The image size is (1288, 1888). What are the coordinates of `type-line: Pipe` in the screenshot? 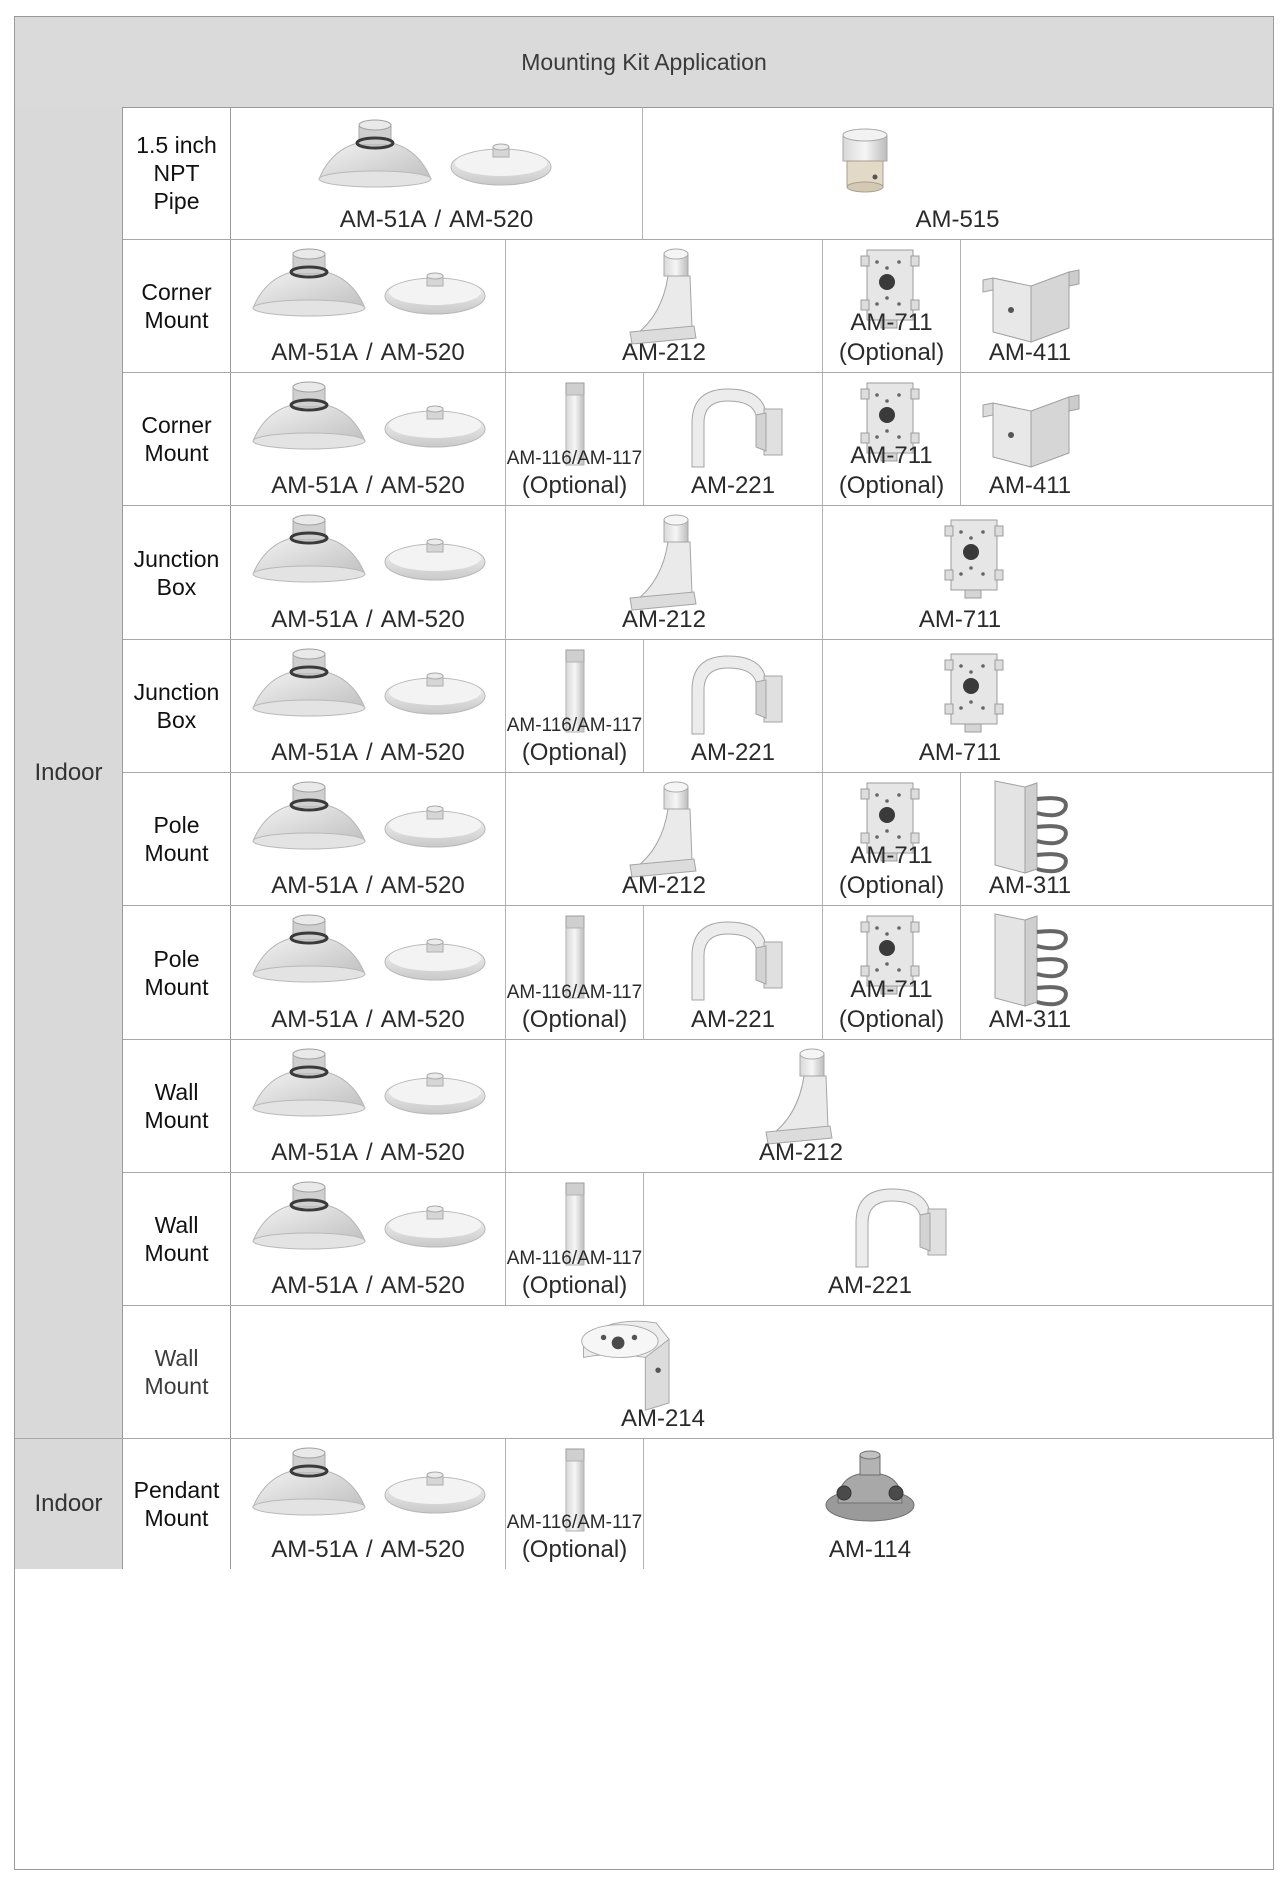 It's located at (176, 201).